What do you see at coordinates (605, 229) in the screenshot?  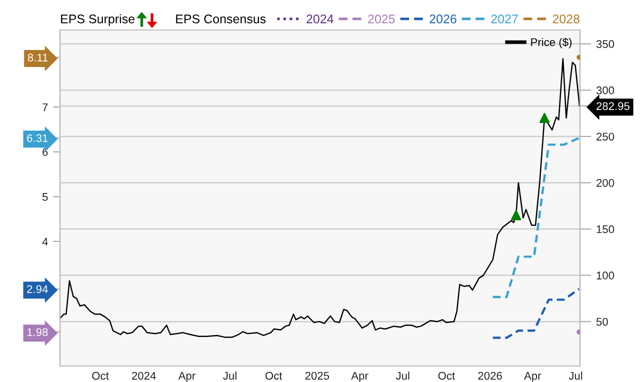 I see `y2-tick-label: 150` at bounding box center [605, 229].